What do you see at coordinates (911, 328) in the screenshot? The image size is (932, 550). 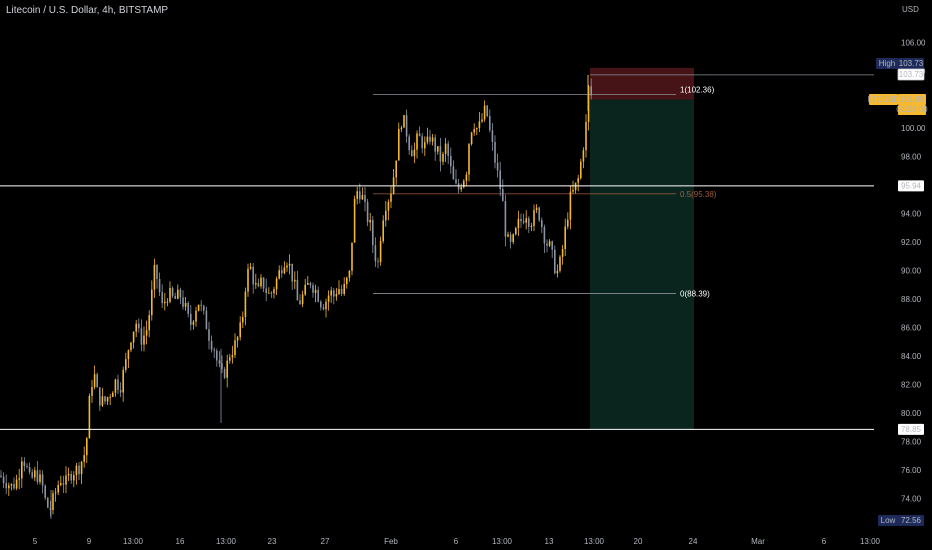 I see `price-tick-10: 86.00` at bounding box center [911, 328].